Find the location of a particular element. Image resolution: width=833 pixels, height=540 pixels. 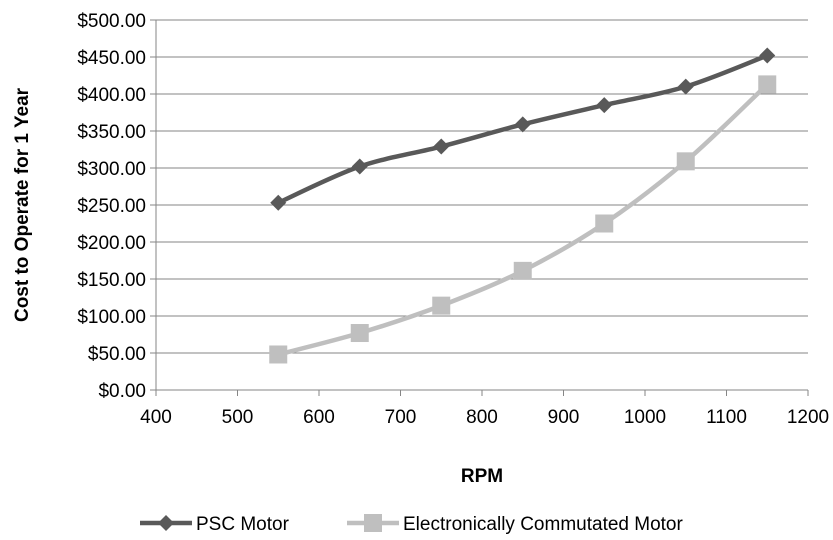

x-tick-label: 700 is located at coordinates (401, 417).